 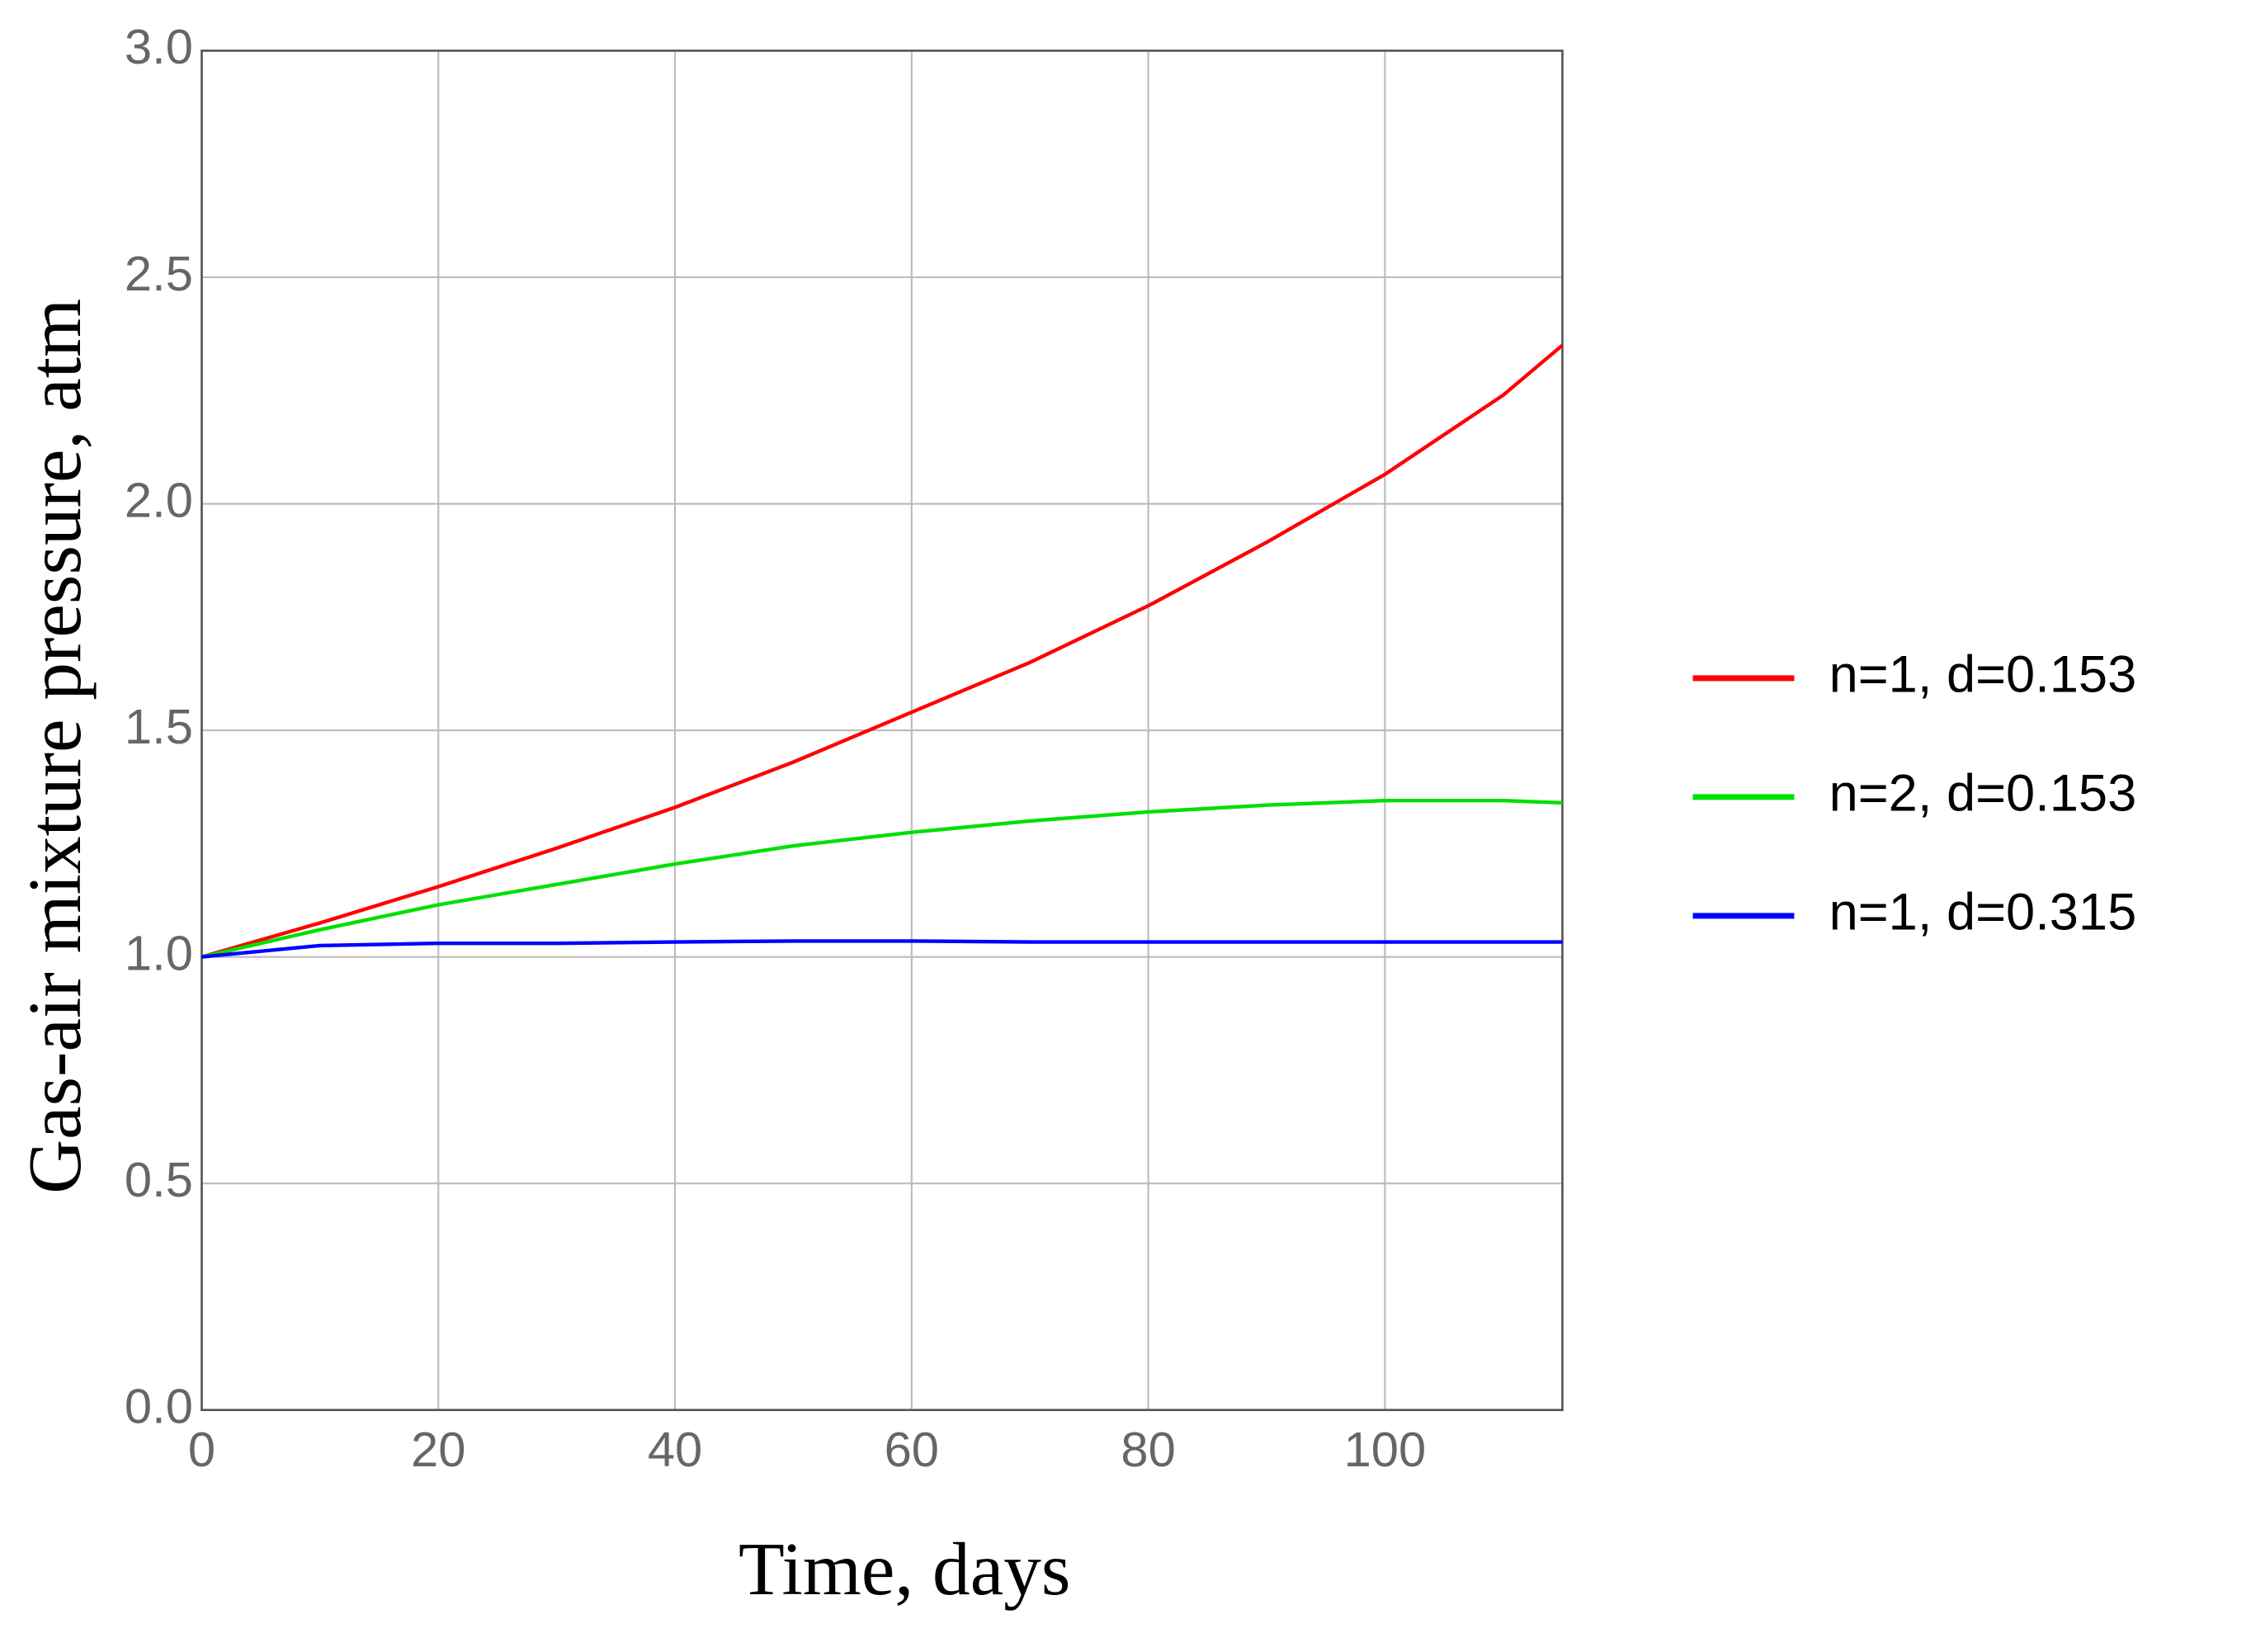 What do you see at coordinates (159, 727) in the screenshot?
I see `y-tick-label: 1.5` at bounding box center [159, 727].